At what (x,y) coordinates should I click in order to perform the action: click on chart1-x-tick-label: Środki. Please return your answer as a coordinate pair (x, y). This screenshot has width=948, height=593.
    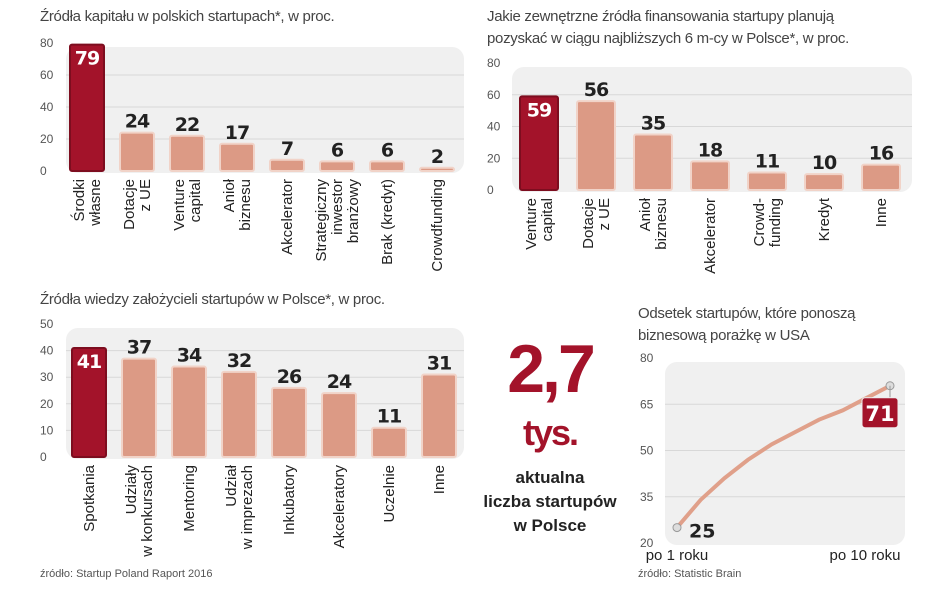
    Looking at the image, I should click on (79, 200).